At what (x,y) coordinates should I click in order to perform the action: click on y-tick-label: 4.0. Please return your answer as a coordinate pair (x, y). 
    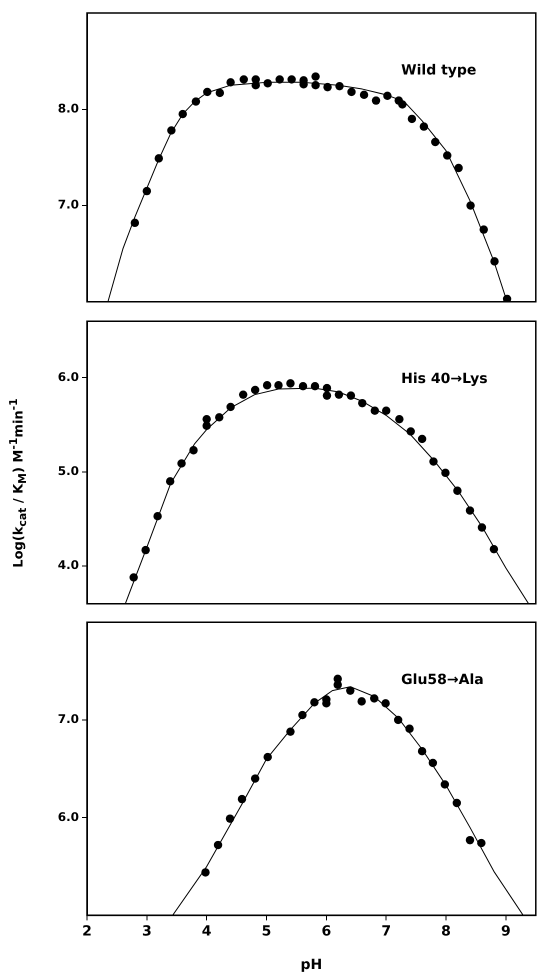
    Looking at the image, I should click on (68, 565).